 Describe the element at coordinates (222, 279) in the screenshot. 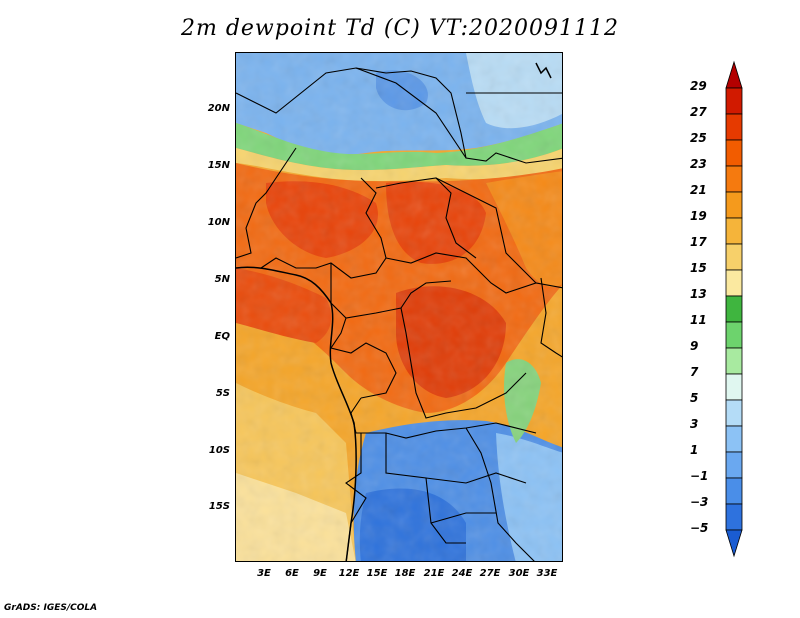

I see `lat-label-5n: 5N` at that location.